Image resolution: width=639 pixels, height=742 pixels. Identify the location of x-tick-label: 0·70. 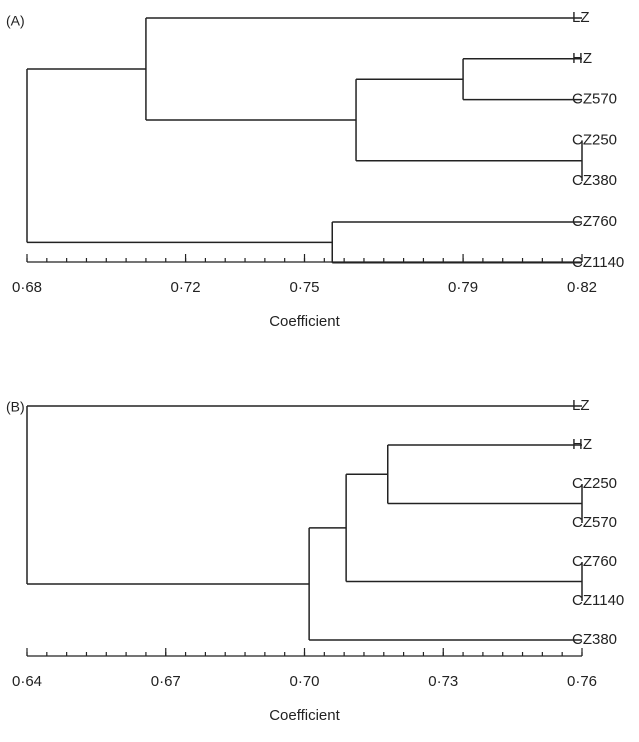
(304, 681).